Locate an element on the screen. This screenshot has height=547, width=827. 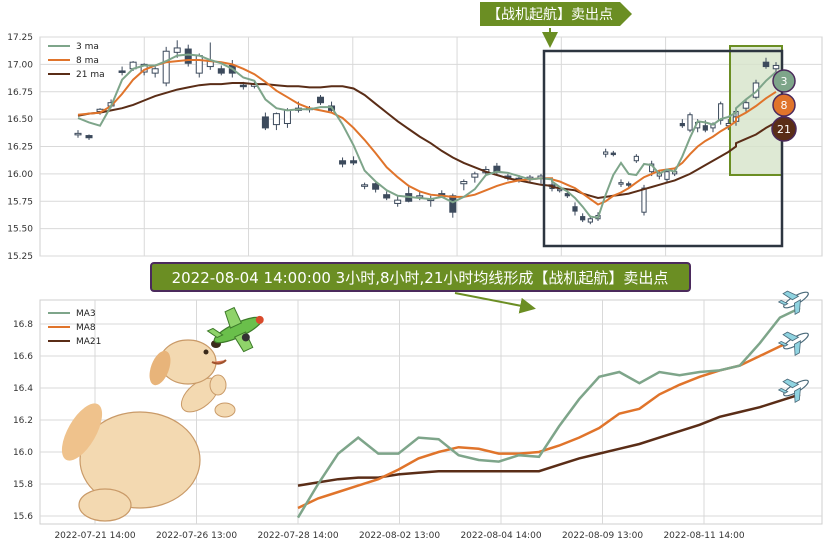
ma21-badge: 21 is located at coordinates (784, 129).